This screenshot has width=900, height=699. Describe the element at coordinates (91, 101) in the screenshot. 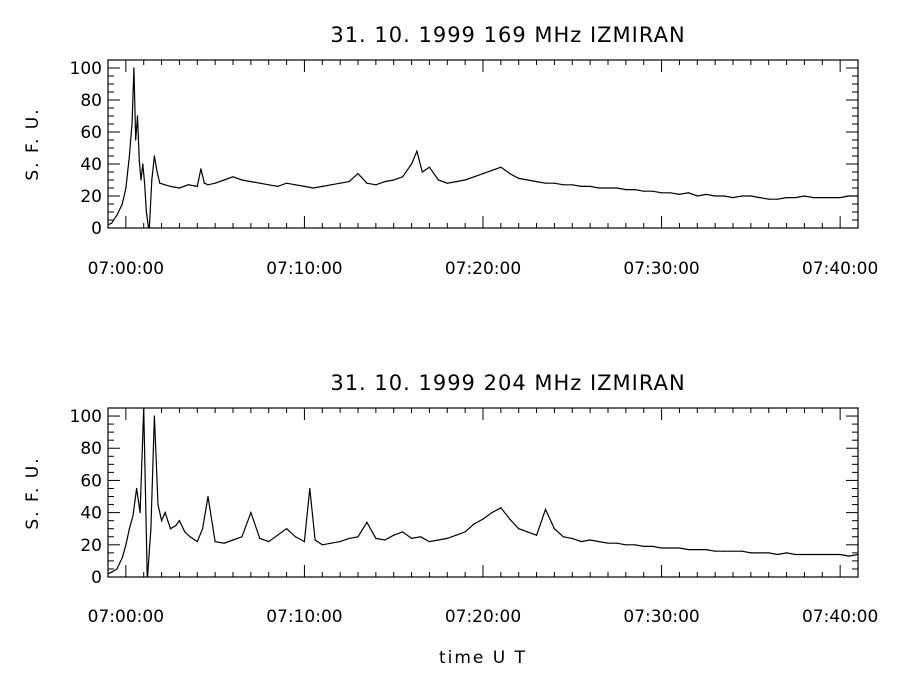

I see `y-tick-label: 80` at that location.